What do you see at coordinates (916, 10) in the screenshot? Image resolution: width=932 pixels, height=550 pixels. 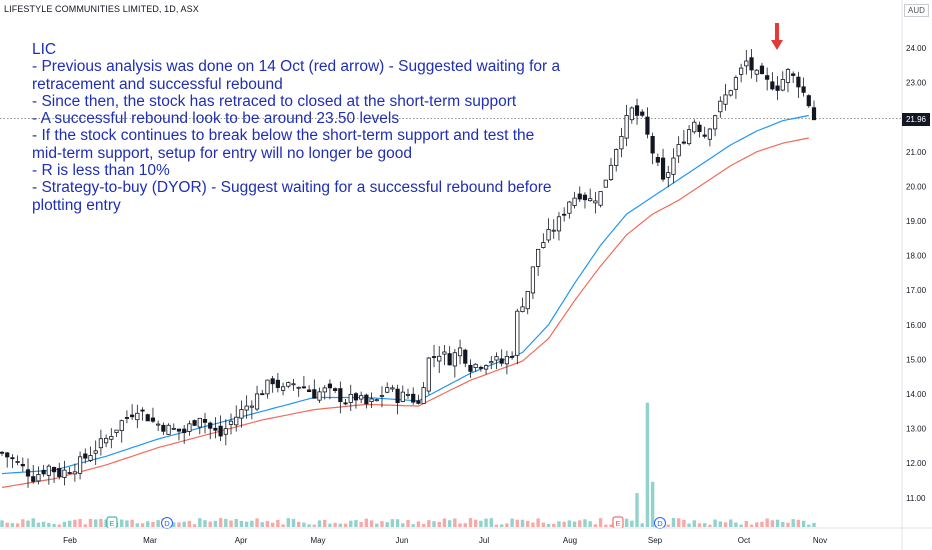 I see `currency-label: AUD` at bounding box center [916, 10].